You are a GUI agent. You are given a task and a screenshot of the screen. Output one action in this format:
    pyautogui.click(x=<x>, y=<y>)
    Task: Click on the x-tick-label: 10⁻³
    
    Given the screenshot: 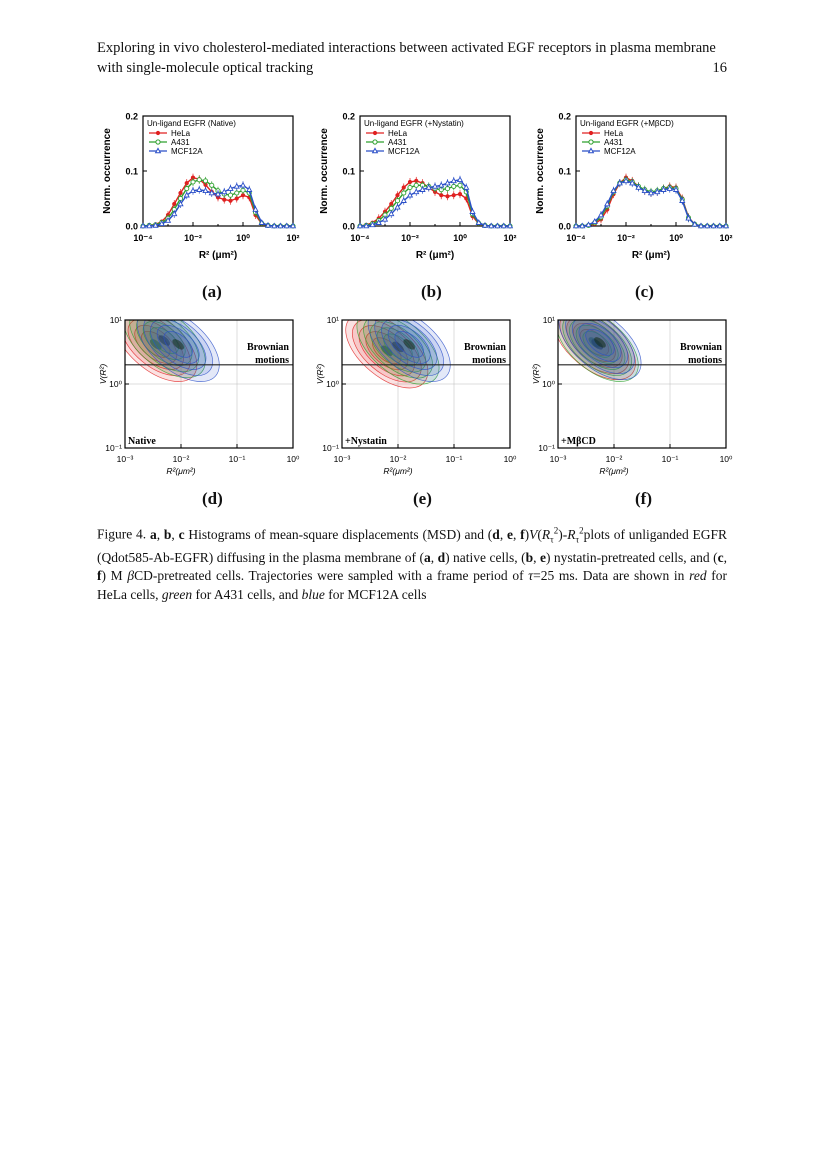 What is the action you would take?
    pyautogui.click(x=125, y=459)
    